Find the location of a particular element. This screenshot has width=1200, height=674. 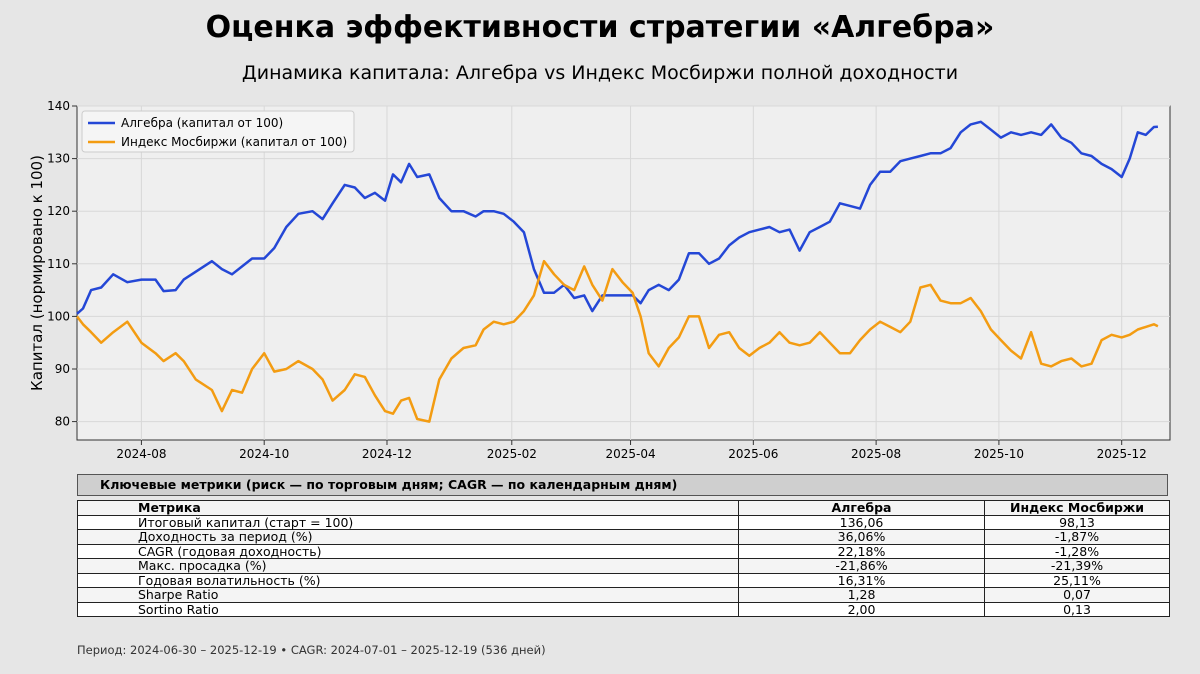

y-tick-label: 80 is located at coordinates (62, 422).